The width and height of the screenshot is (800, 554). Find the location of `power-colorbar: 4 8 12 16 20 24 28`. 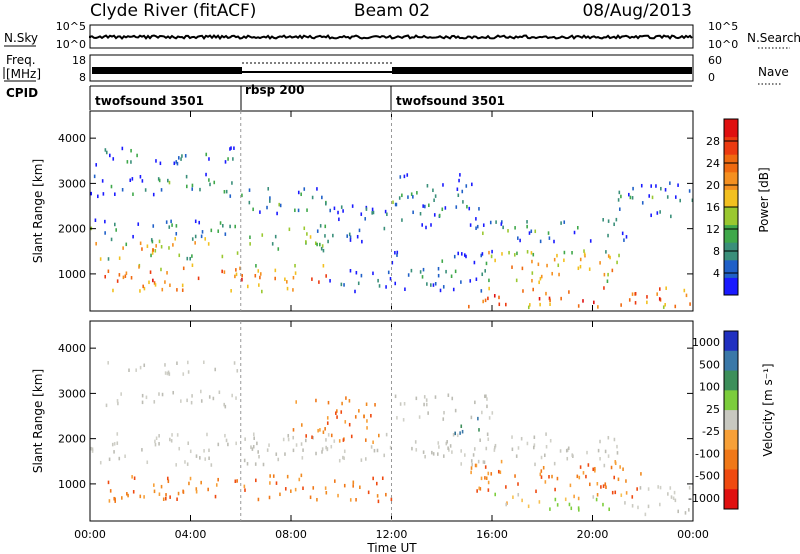

power-colorbar: 4 8 12 16 20 24 28 is located at coordinates (722, 207).